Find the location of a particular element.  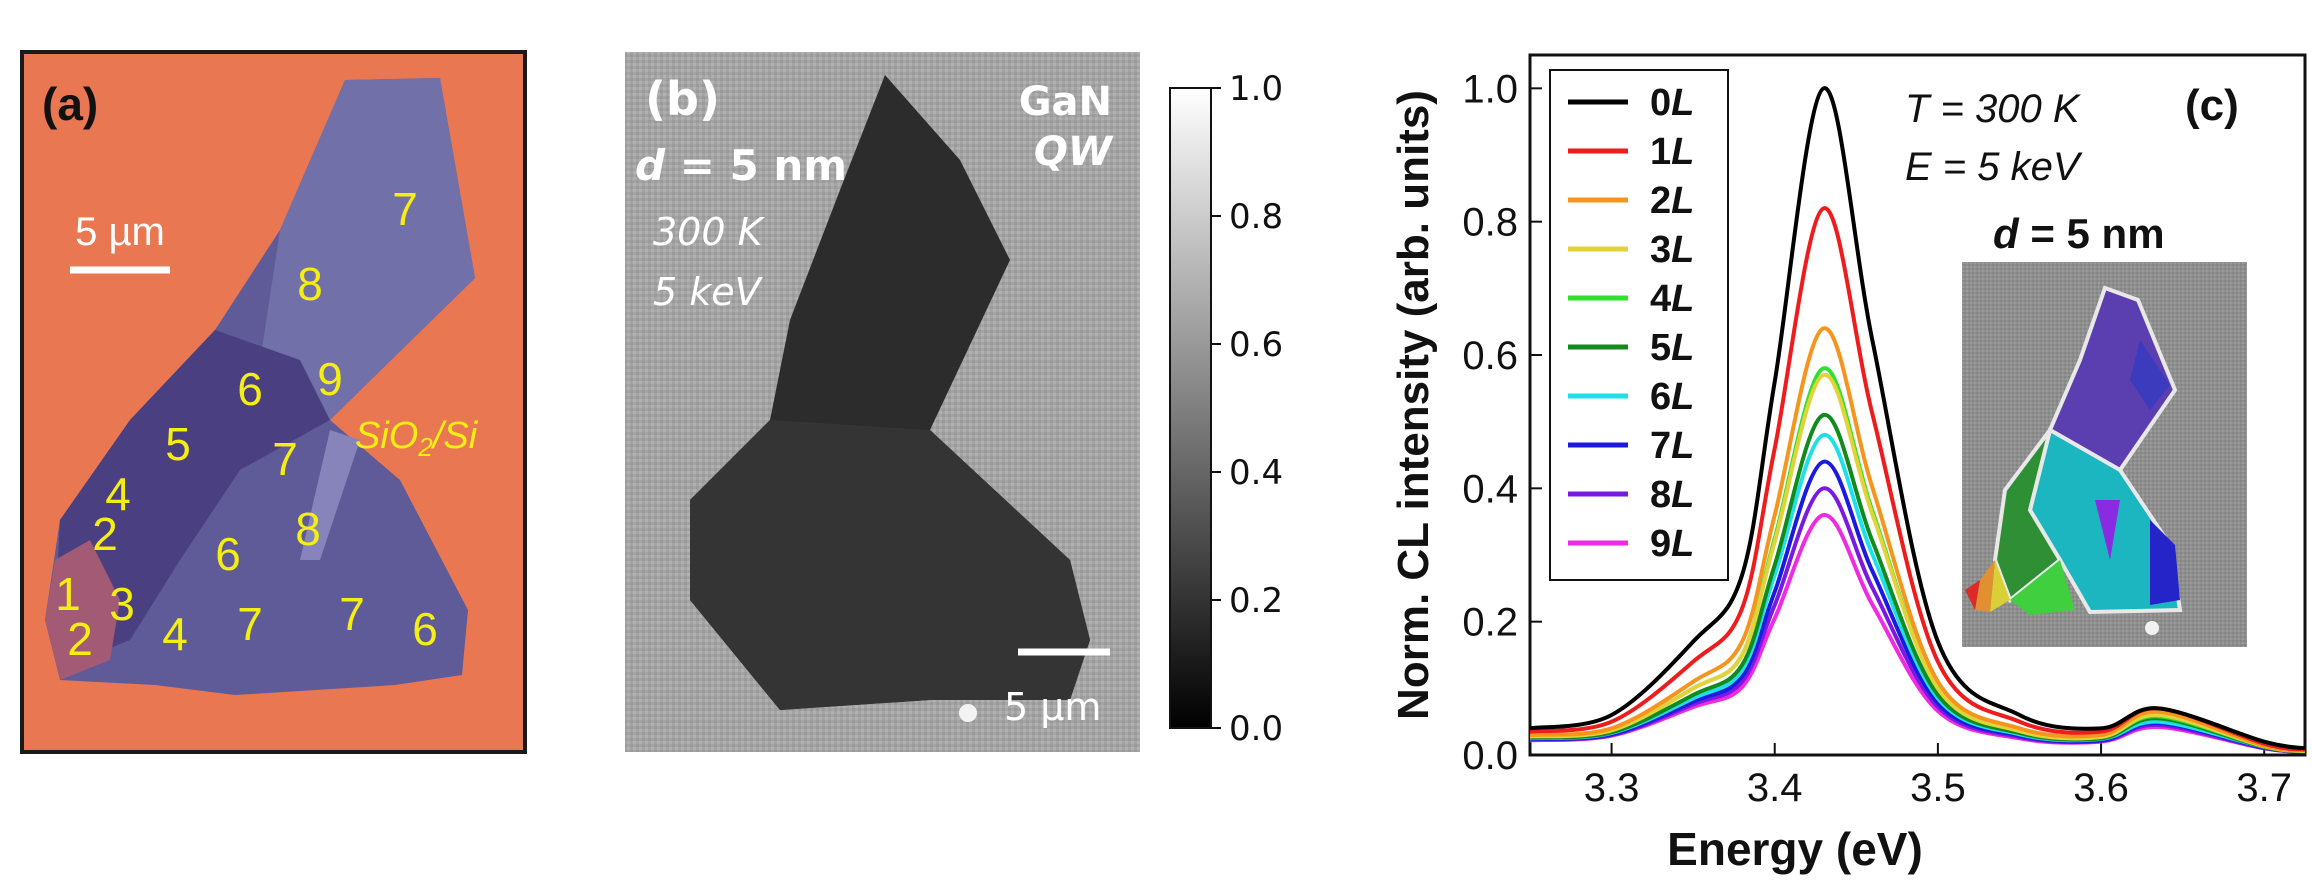

colorbar-tick-label: 0.6 is located at coordinates (1256, 345).